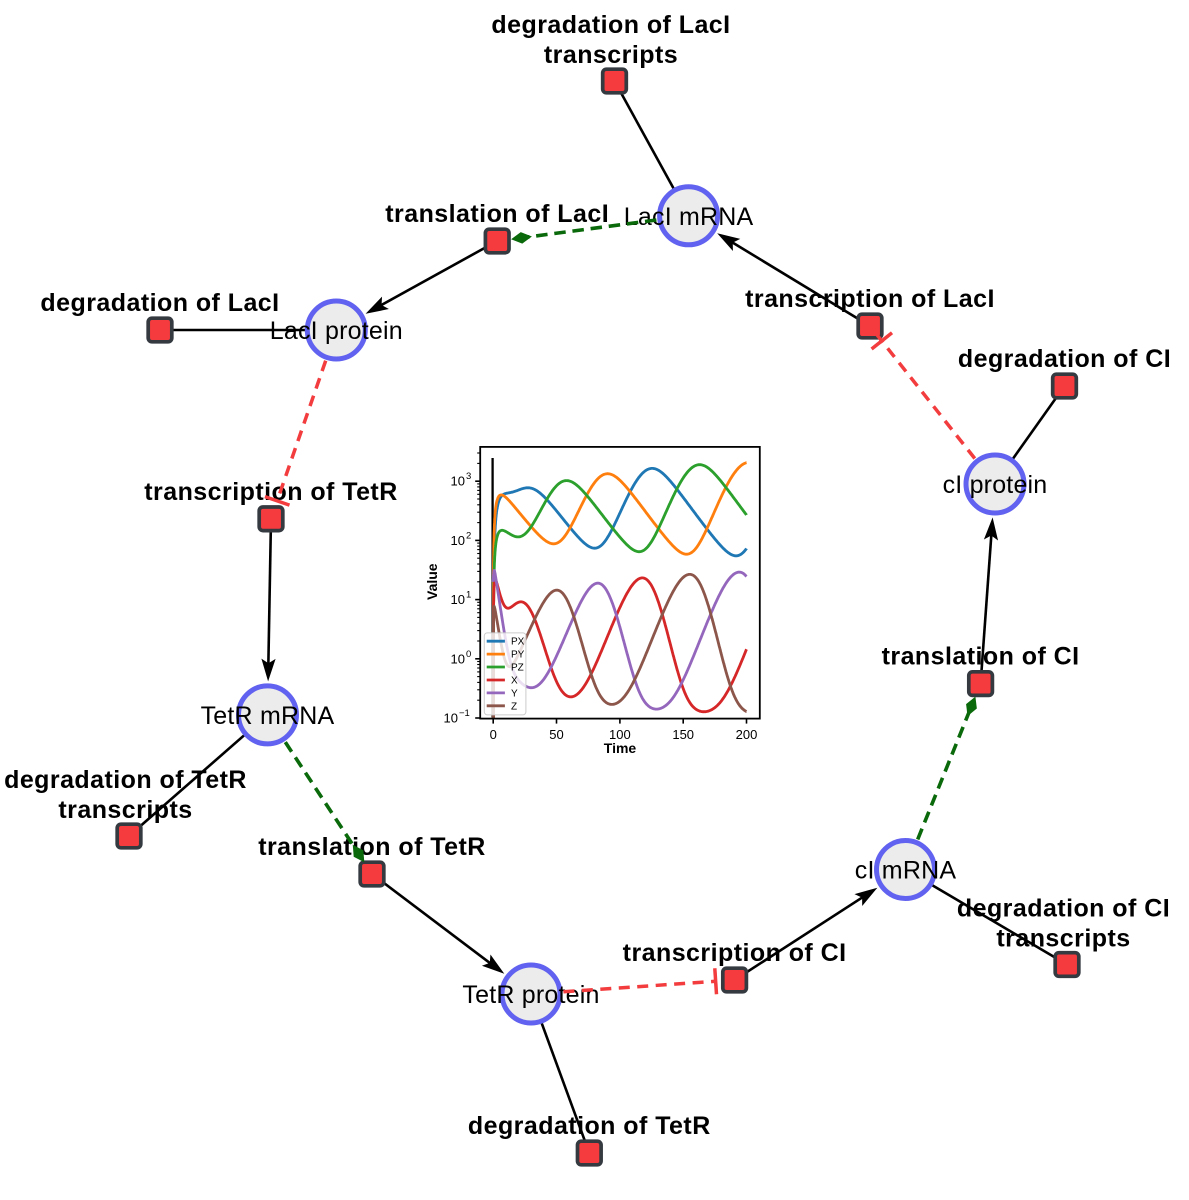 The height and width of the screenshot is (1200, 1189). I want to click on svg-text: cI protein, so click(995, 485).